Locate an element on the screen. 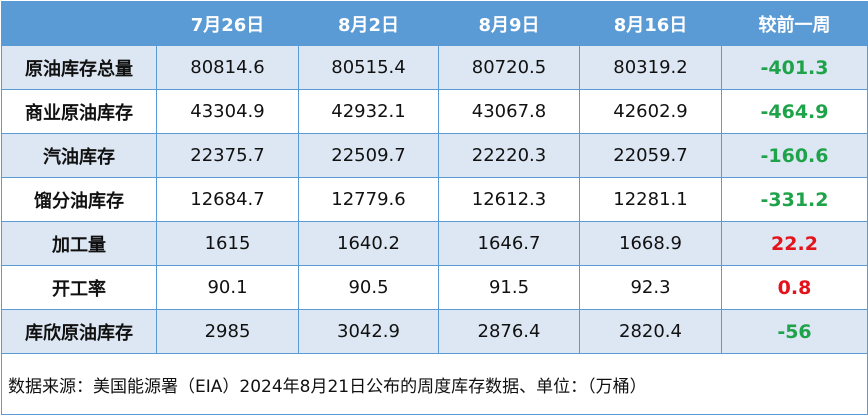  row-label: 原油库存总量 is located at coordinates (79, 67).